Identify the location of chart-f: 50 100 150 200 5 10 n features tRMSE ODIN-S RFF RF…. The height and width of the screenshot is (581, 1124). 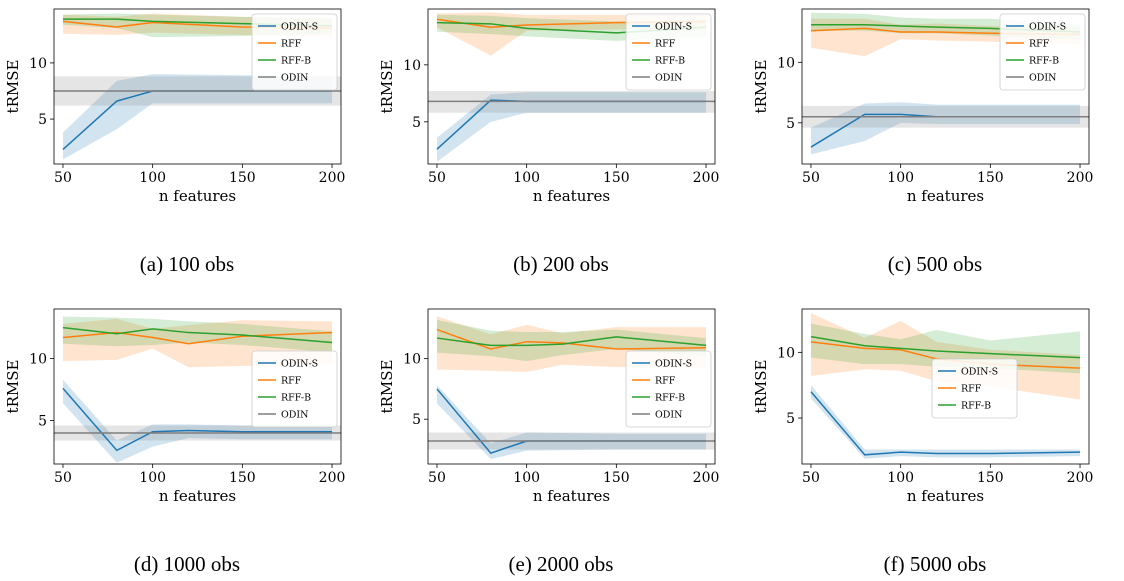
(923, 406).